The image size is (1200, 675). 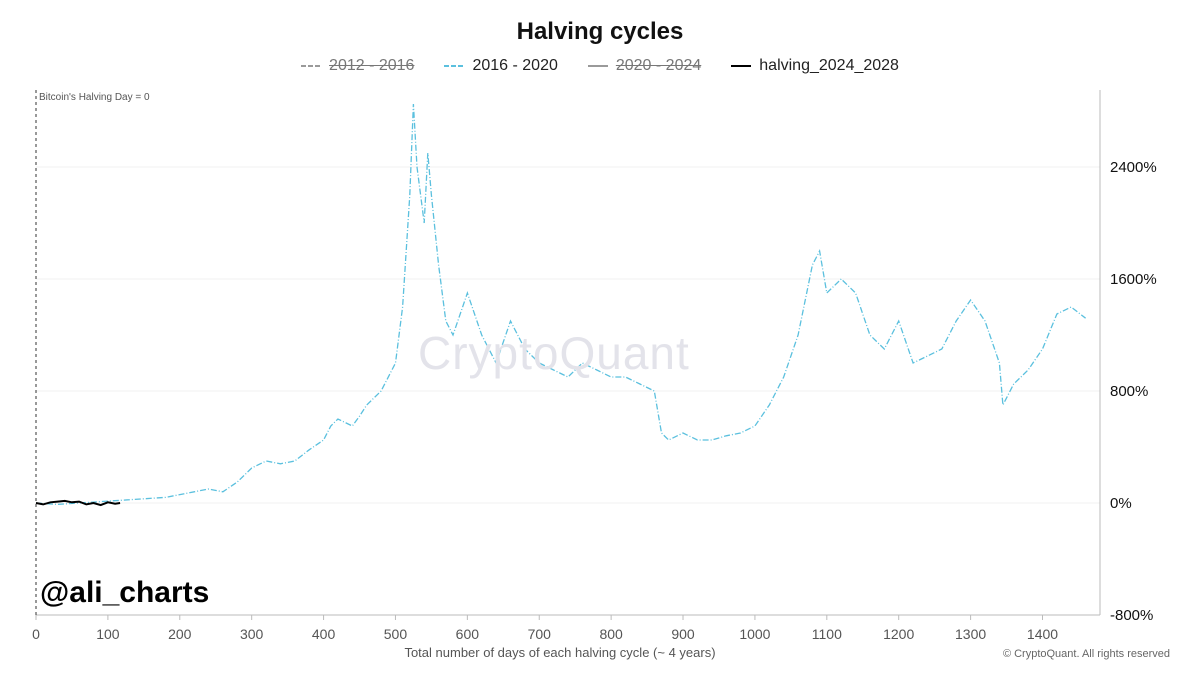 What do you see at coordinates (372, 65) in the screenshot?
I see `legend-label: 2012 - 2016` at bounding box center [372, 65].